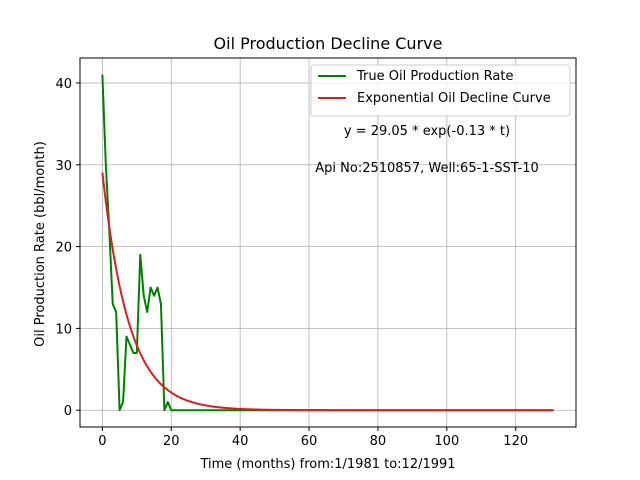  I want to click on y-tick-label: 30, so click(63, 166).